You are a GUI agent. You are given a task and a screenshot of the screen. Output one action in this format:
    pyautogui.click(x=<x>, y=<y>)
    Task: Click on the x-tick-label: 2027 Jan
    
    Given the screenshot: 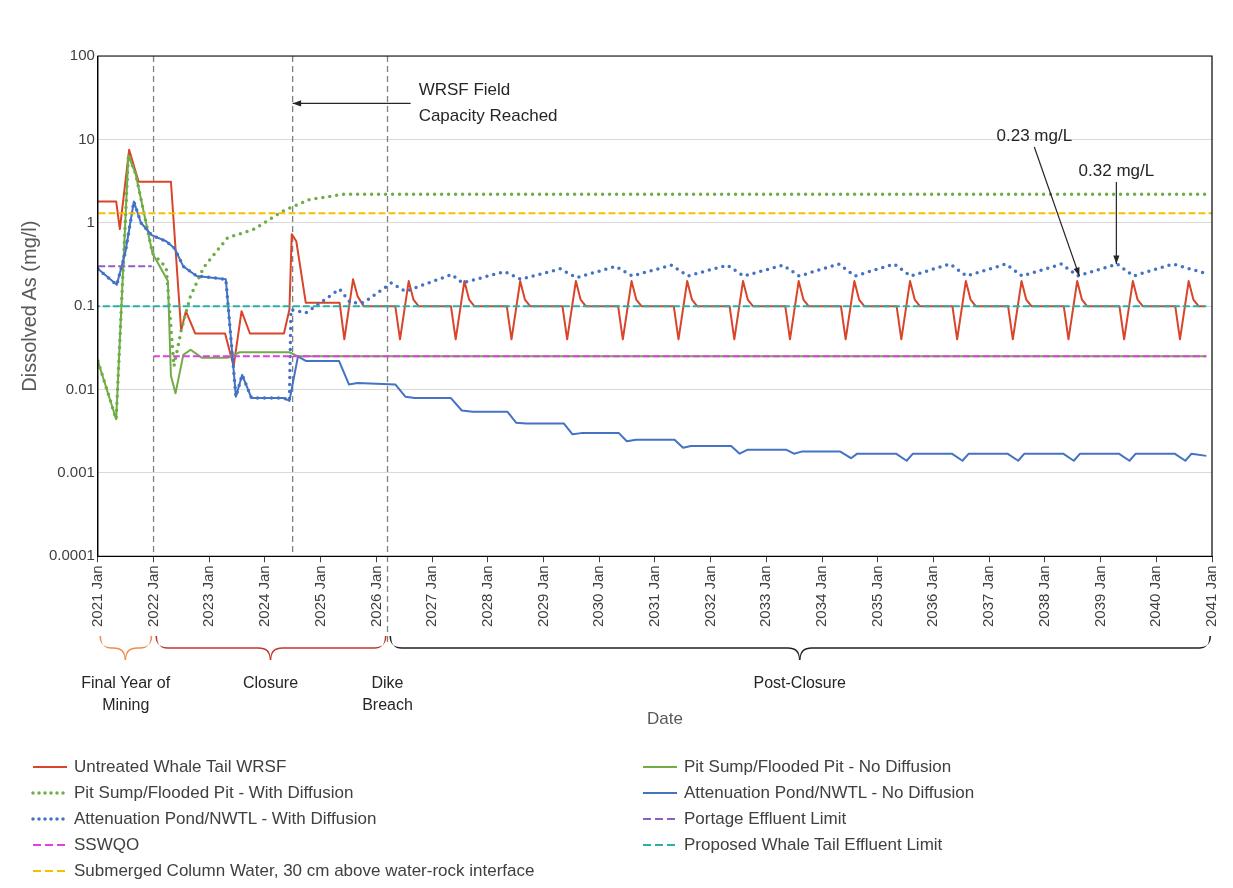 What is the action you would take?
    pyautogui.click(x=431, y=596)
    